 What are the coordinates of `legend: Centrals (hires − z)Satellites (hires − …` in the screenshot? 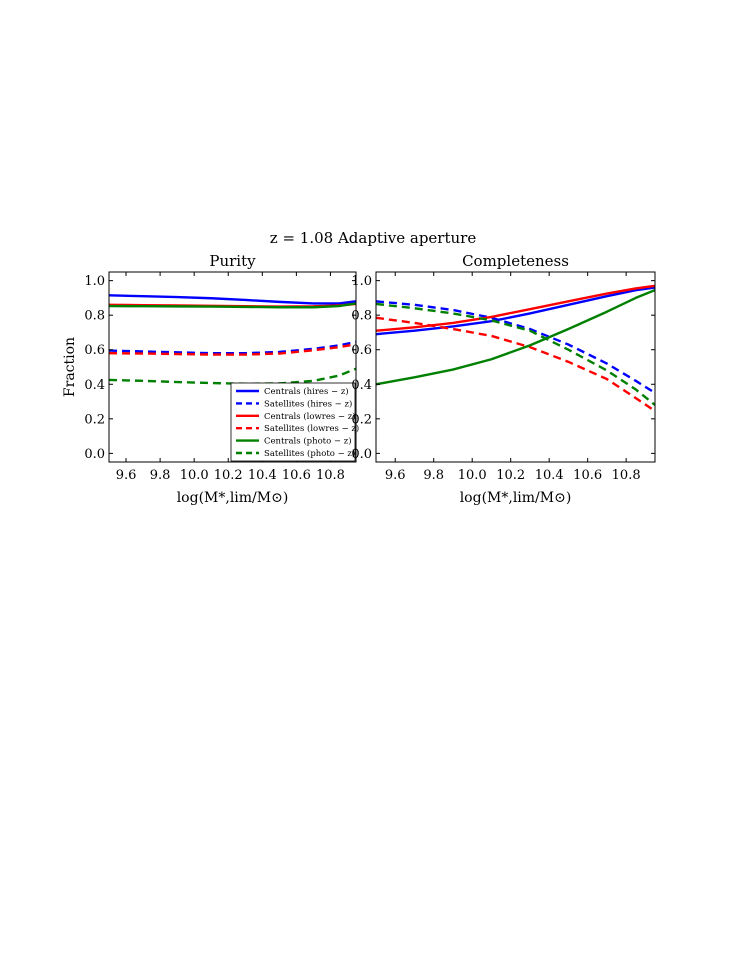 It's located at (294, 422).